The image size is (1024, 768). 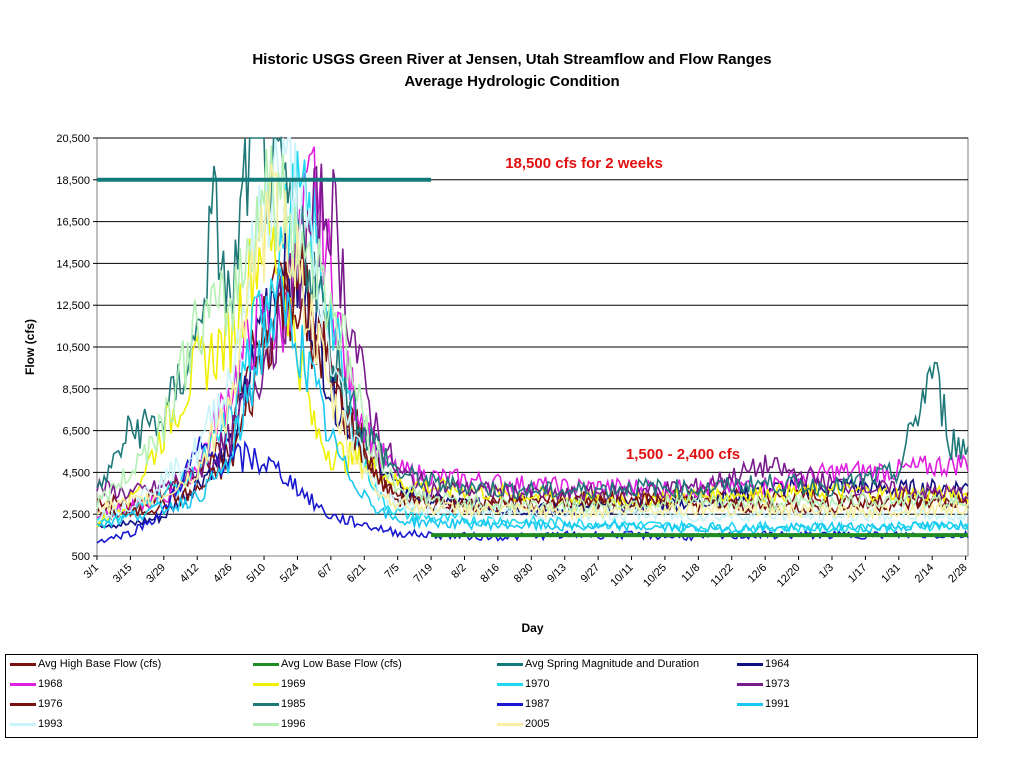 What do you see at coordinates (50, 684) in the screenshot?
I see `legend-label: 1968` at bounding box center [50, 684].